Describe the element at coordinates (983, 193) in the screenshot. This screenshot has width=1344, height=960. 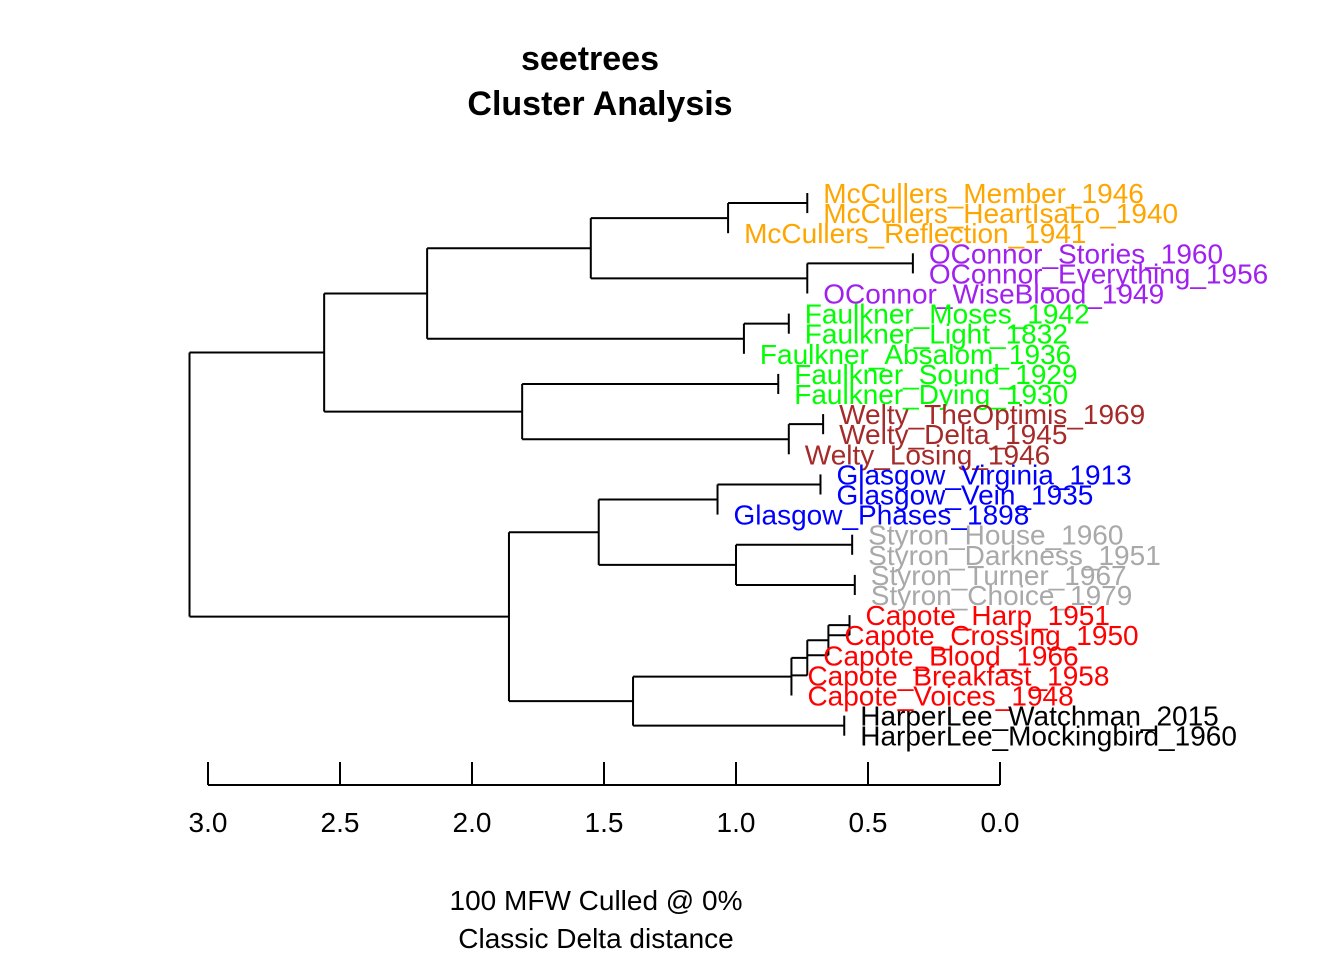
I see `leaf-label: McCullers_Member_1946` at that location.